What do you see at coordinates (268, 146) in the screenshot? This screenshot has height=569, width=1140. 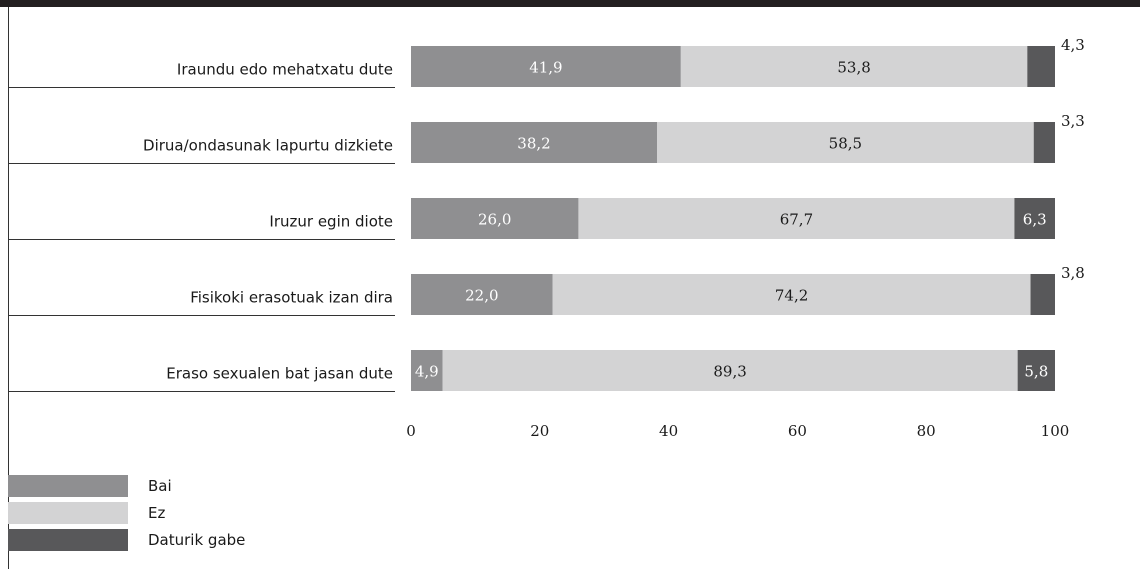 I see `category-label: Dirua/ondasunak lapurtu dizkiete` at bounding box center [268, 146].